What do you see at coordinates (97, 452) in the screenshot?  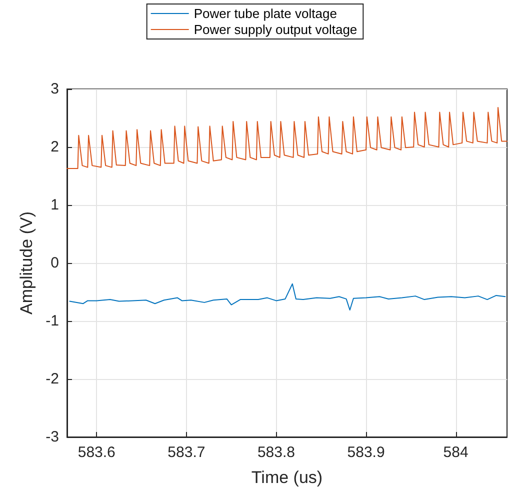 I see `x-tick-label: 583.6` at bounding box center [97, 452].